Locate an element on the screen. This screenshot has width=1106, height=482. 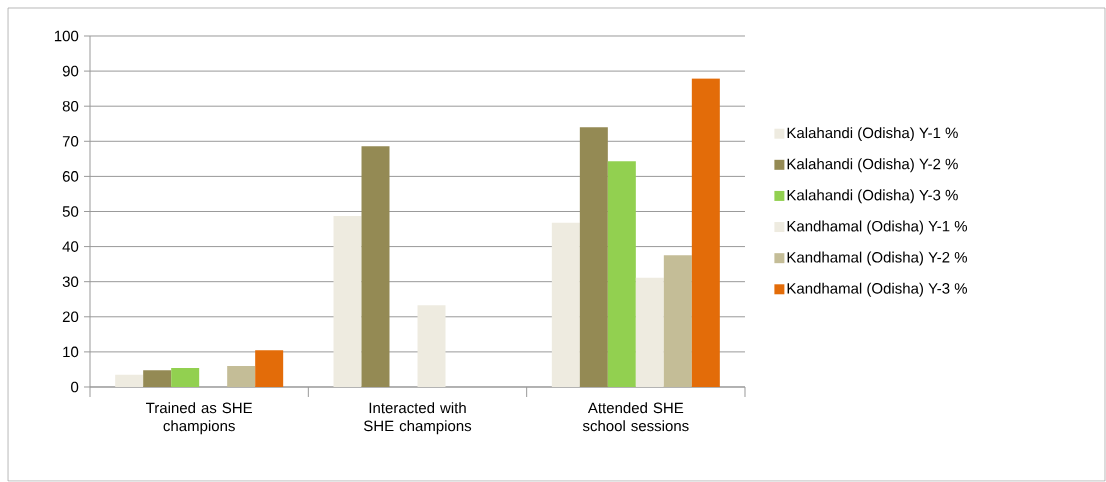
x-tick-label: Attended SHE school sessions is located at coordinates (635, 417).